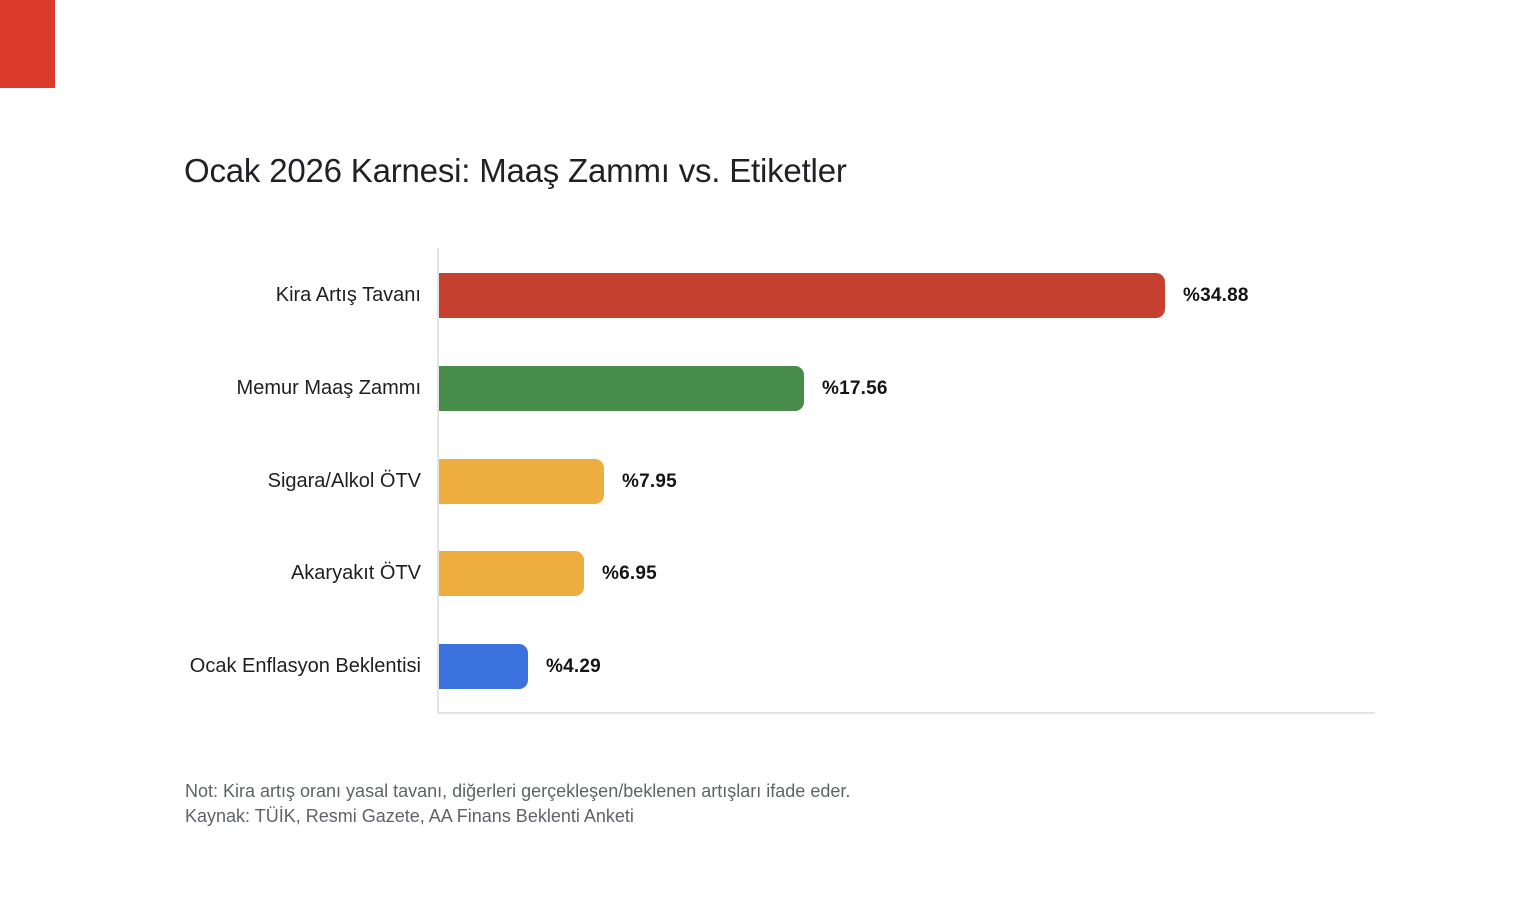 This screenshot has width=1536, height=908. I want to click on red-corner-marker, so click(27, 44).